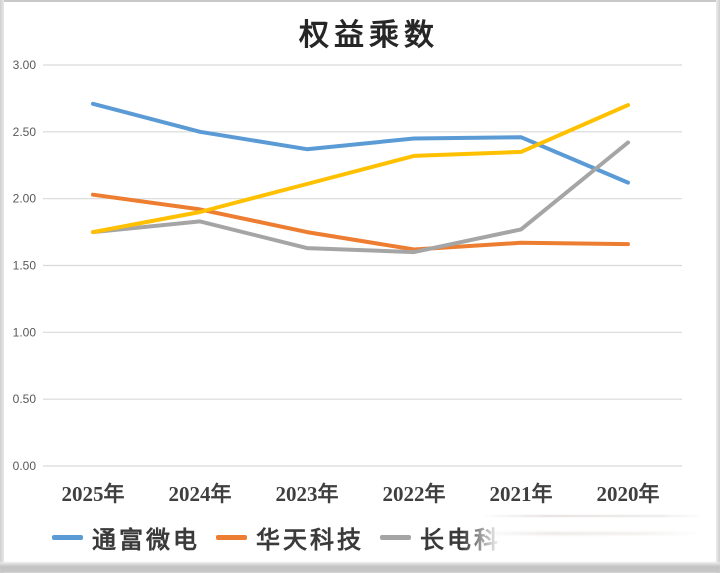  I want to click on x-axis: 2025年 2024年 2023年 2022年 2021年 2020年, so click(360, 492).